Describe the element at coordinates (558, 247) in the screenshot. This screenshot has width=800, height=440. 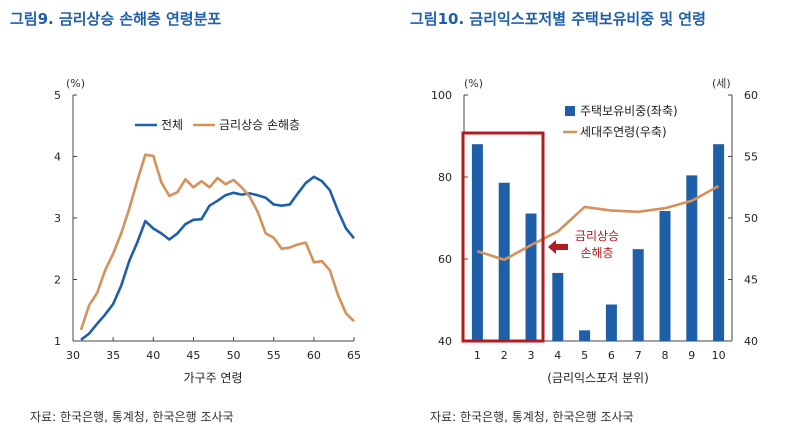
I see `annotation-arrow` at that location.